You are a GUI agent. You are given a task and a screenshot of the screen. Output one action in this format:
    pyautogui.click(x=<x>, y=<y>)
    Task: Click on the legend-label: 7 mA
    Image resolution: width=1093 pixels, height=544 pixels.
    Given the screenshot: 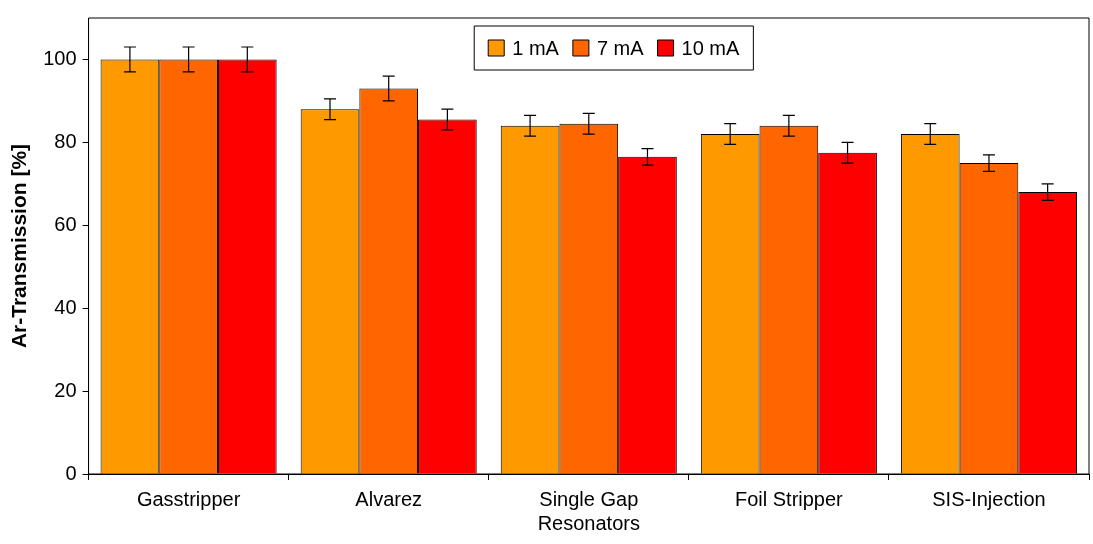 What is the action you would take?
    pyautogui.click(x=620, y=47)
    